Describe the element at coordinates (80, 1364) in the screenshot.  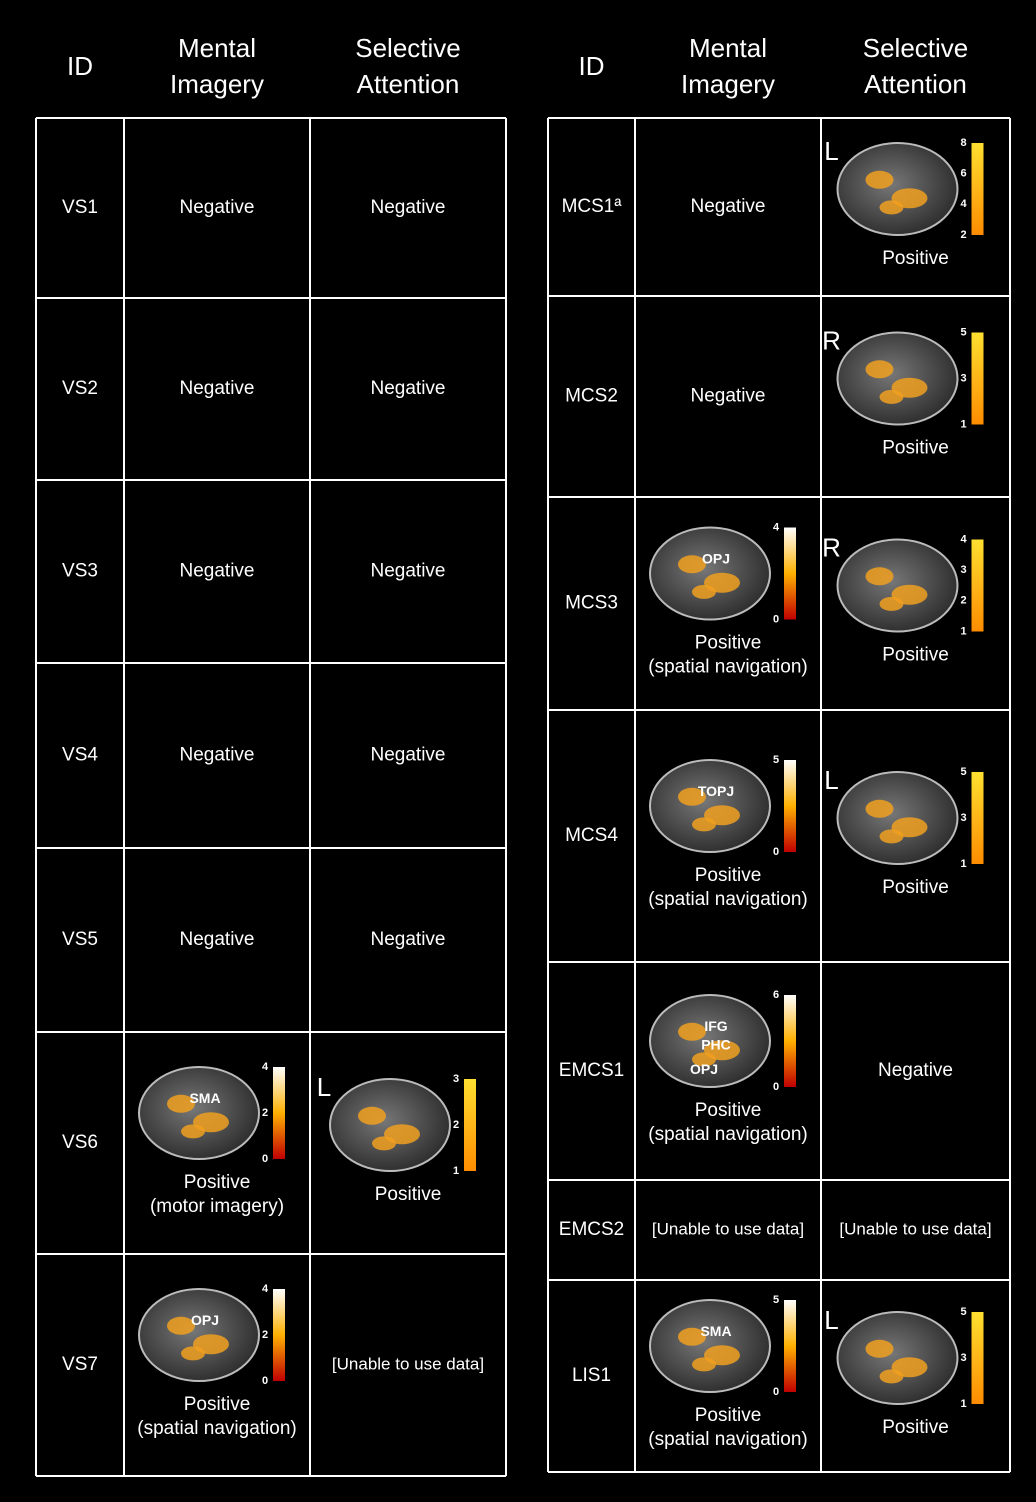
I see `row-id: VS7` at that location.